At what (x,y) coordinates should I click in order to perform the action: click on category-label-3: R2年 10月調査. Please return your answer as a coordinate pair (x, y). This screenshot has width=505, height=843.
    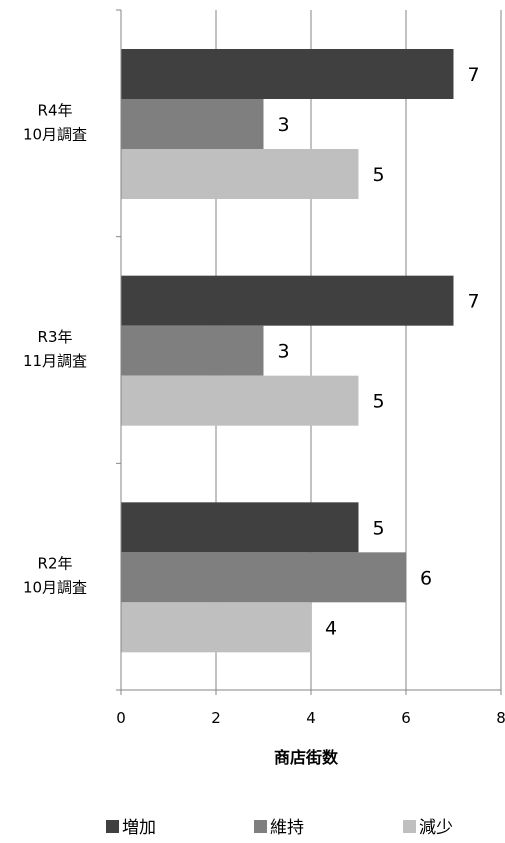
    Looking at the image, I should click on (55, 576).